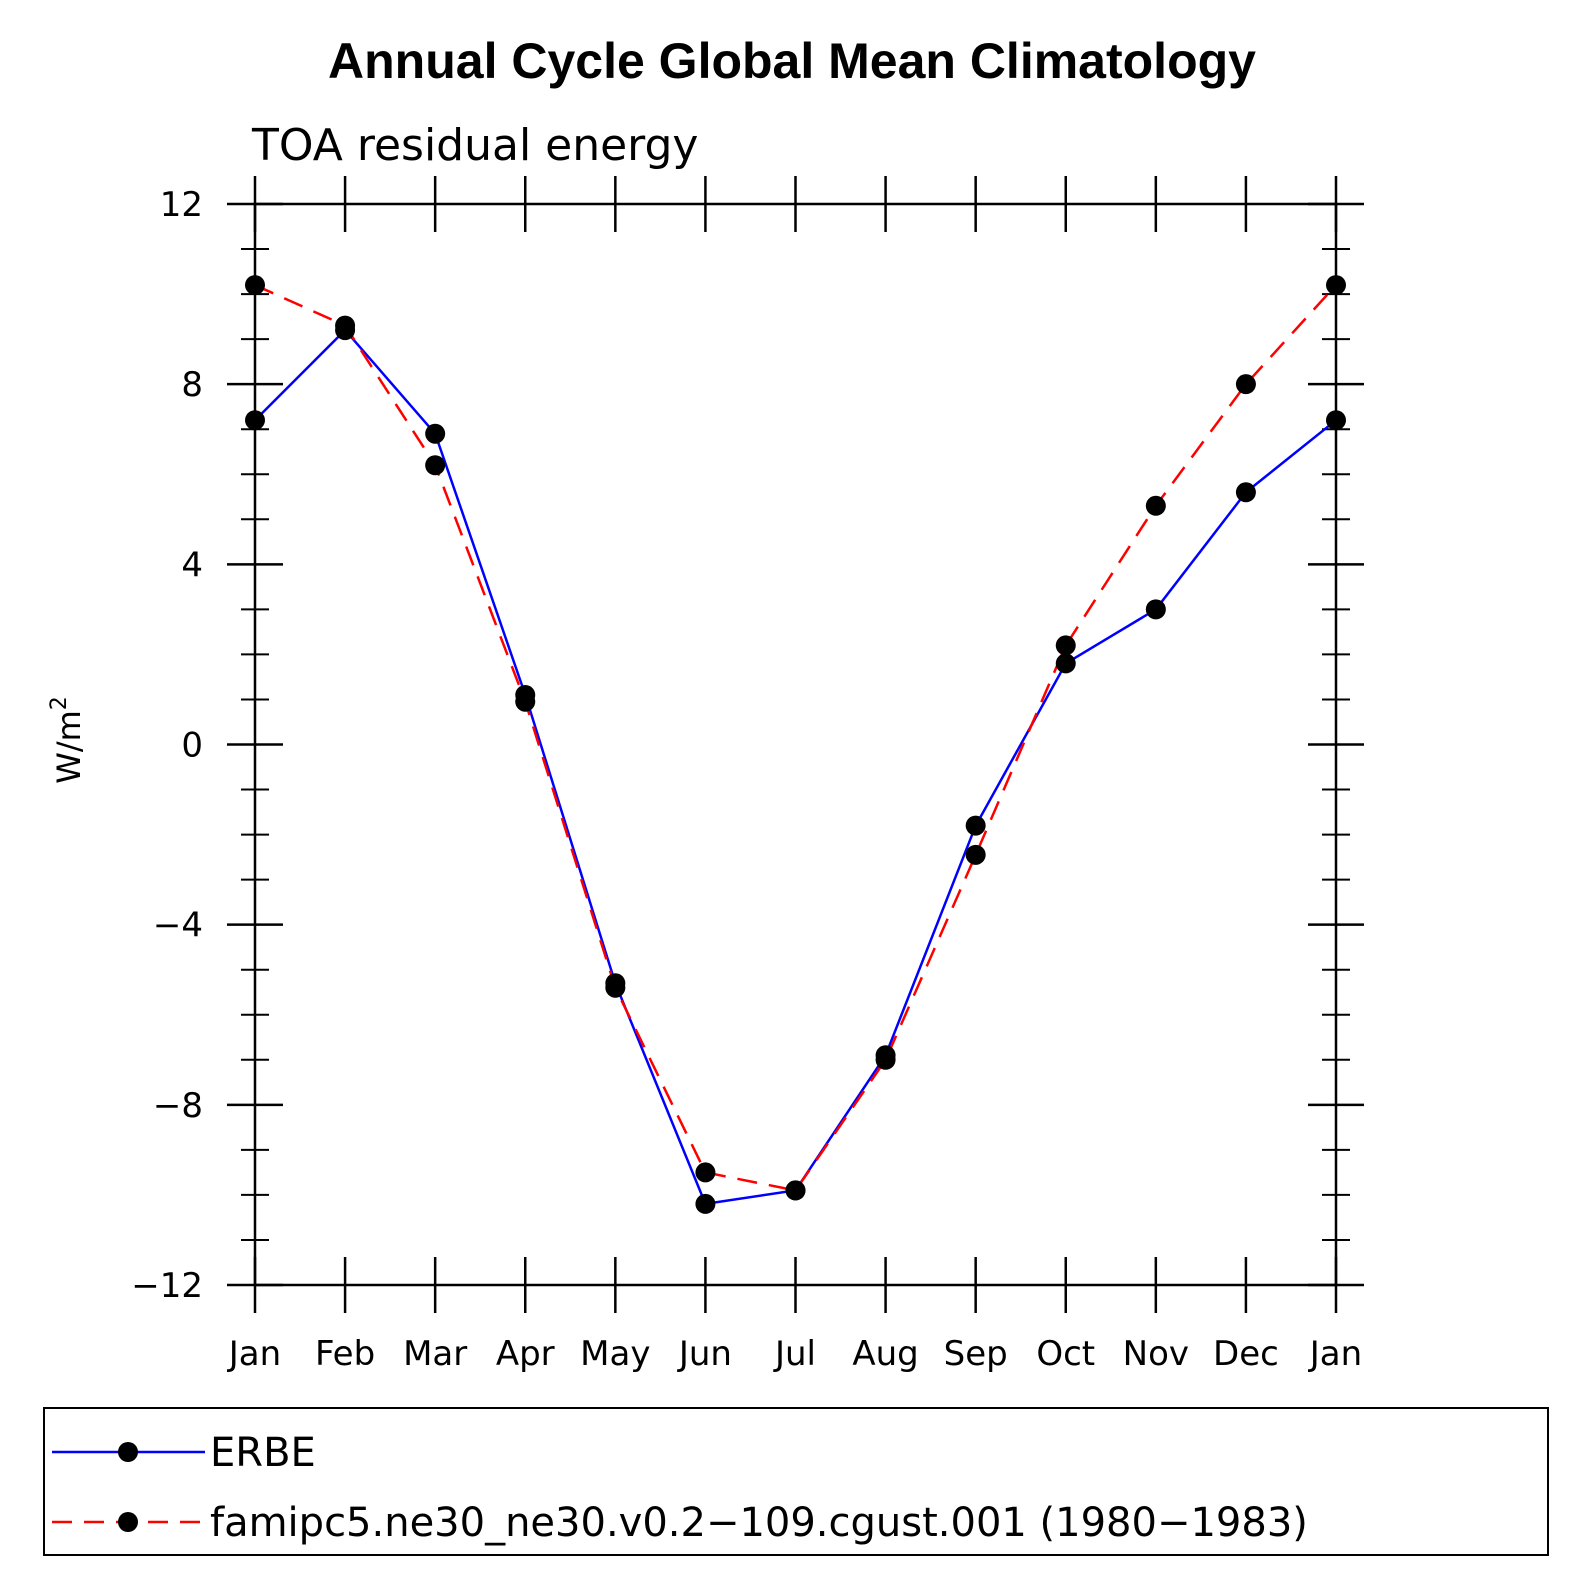 The image size is (1585, 1585). Describe the element at coordinates (345, 1354) in the screenshot. I see `x-tick-label: Feb` at that location.